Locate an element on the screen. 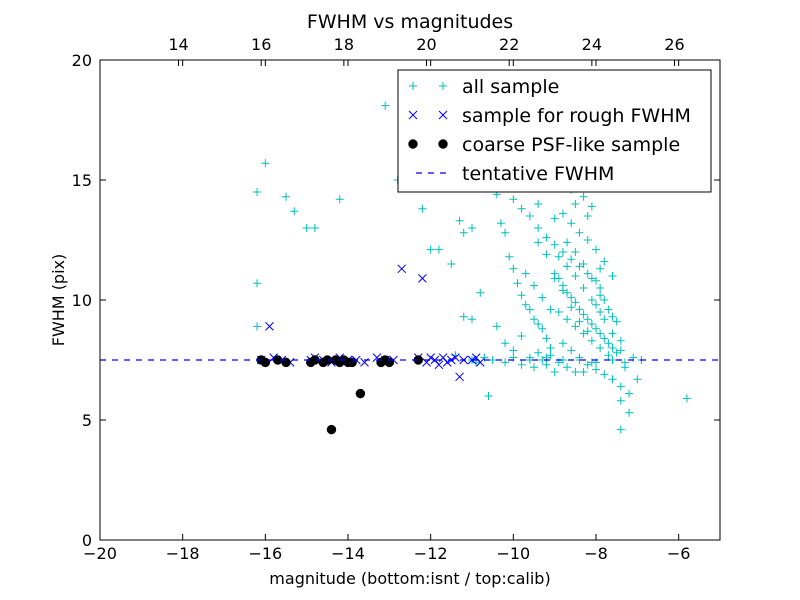 This screenshot has height=600, width=800. y-tick-label: 10 is located at coordinates (82, 300).